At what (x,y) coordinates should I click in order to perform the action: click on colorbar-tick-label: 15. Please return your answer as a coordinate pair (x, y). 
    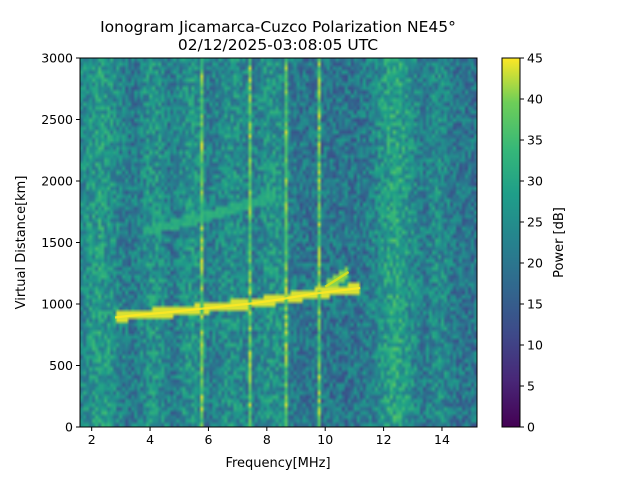
    Looking at the image, I should click on (535, 304).